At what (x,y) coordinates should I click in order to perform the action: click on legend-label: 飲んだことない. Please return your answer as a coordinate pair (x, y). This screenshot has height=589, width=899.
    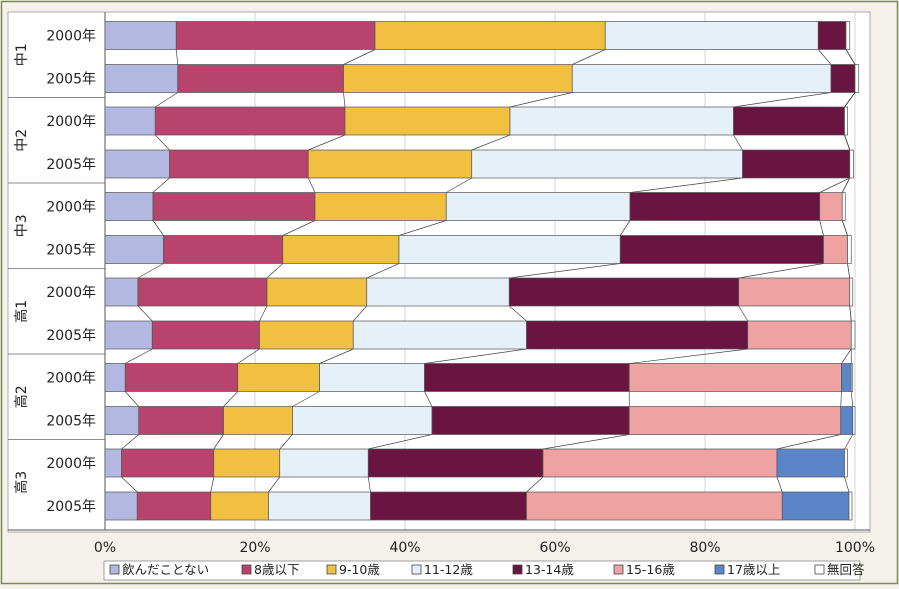
    Looking at the image, I should click on (165, 569).